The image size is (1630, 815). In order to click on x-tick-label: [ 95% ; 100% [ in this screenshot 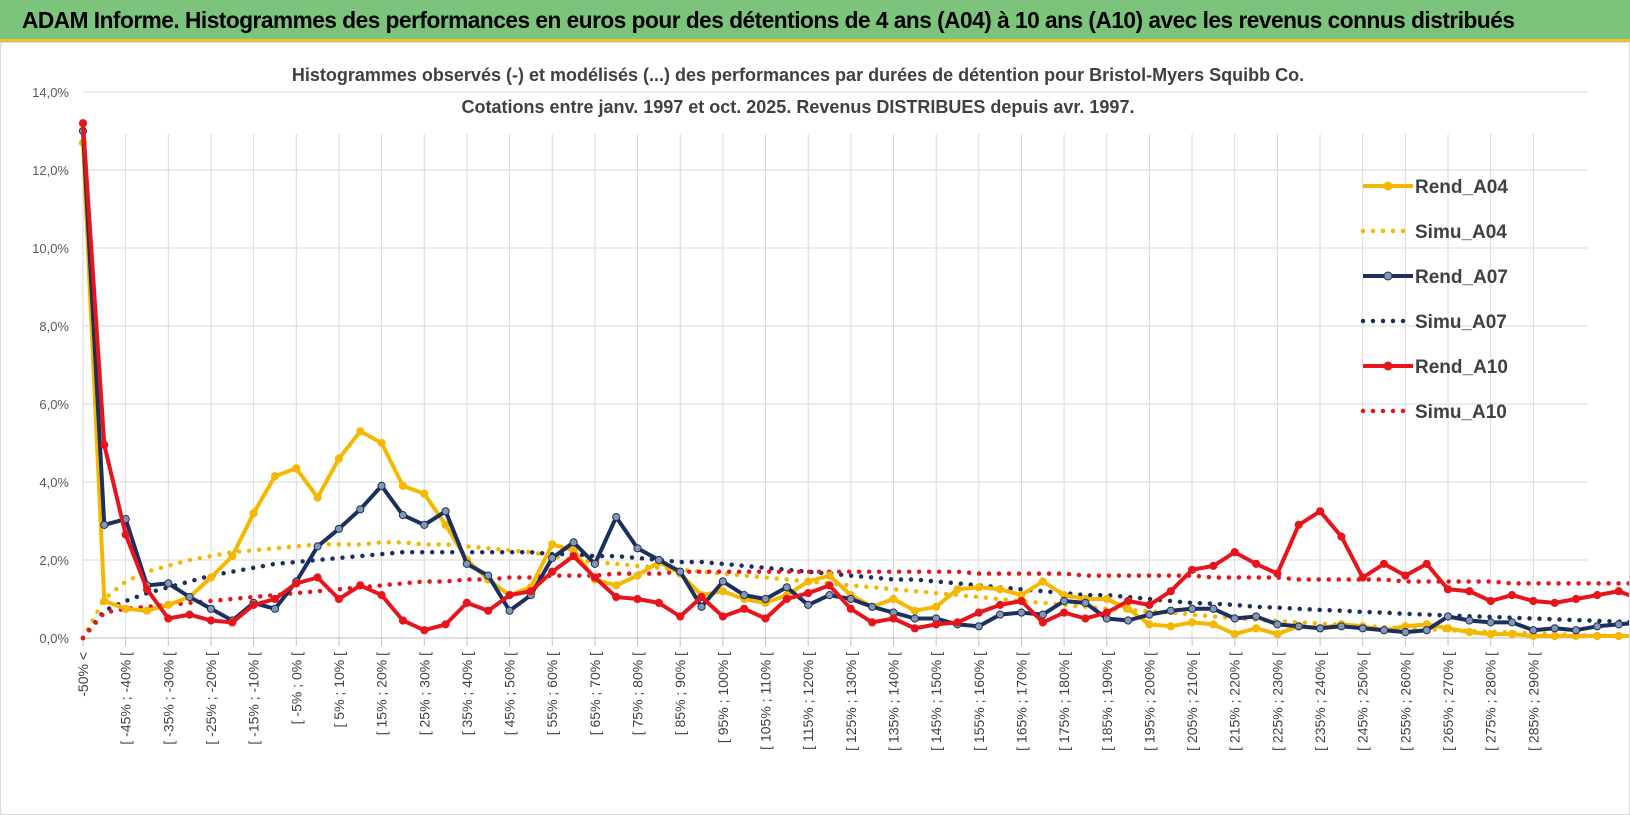, I will do `click(723, 697)`.